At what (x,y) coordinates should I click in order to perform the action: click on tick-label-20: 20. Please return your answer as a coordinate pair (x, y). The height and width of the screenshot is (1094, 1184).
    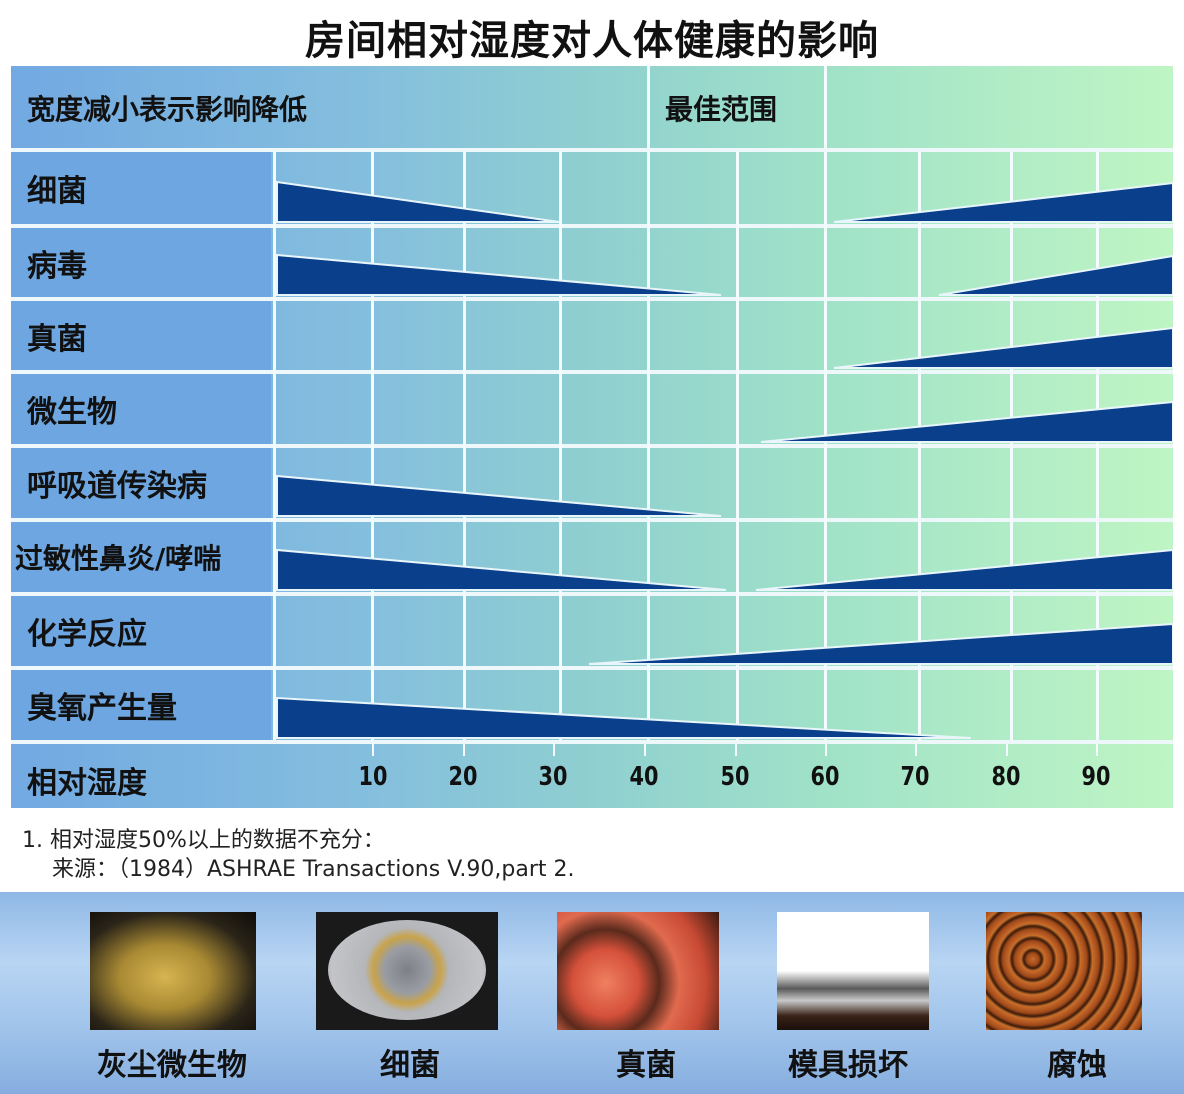
    Looking at the image, I should click on (463, 777).